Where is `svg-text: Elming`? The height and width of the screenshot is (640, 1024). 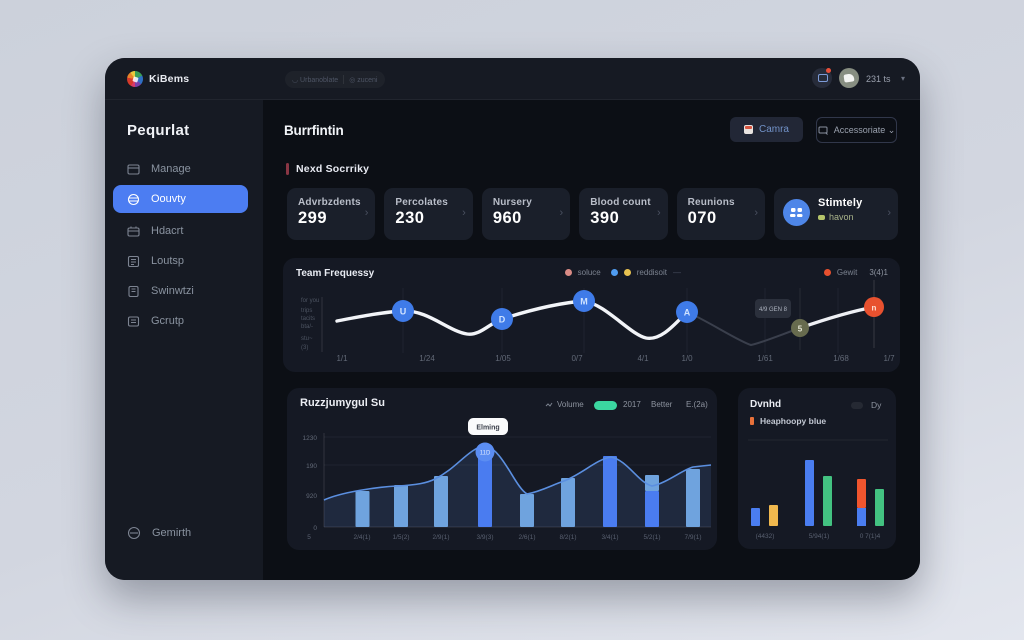 svg-text: Elming is located at coordinates (487, 428).